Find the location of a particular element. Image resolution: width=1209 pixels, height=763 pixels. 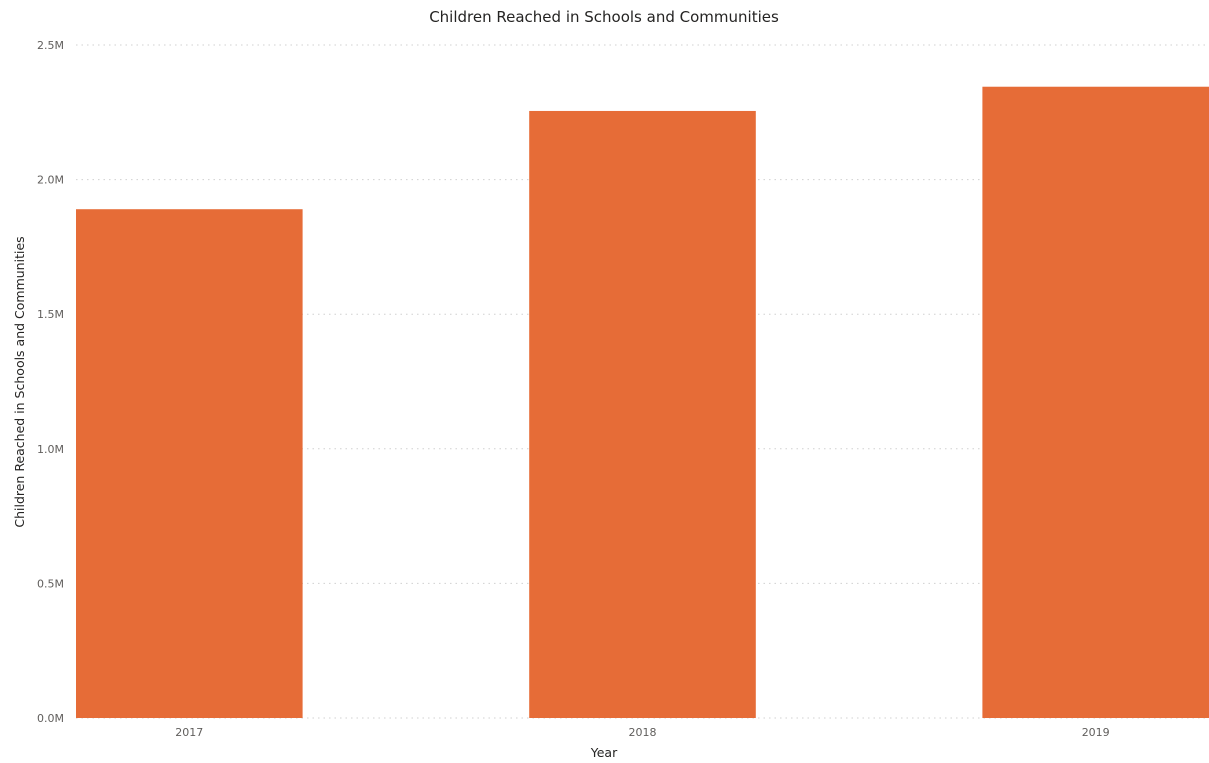

x-axis-ticks: 2017 2018 2019 is located at coordinates (642, 732).